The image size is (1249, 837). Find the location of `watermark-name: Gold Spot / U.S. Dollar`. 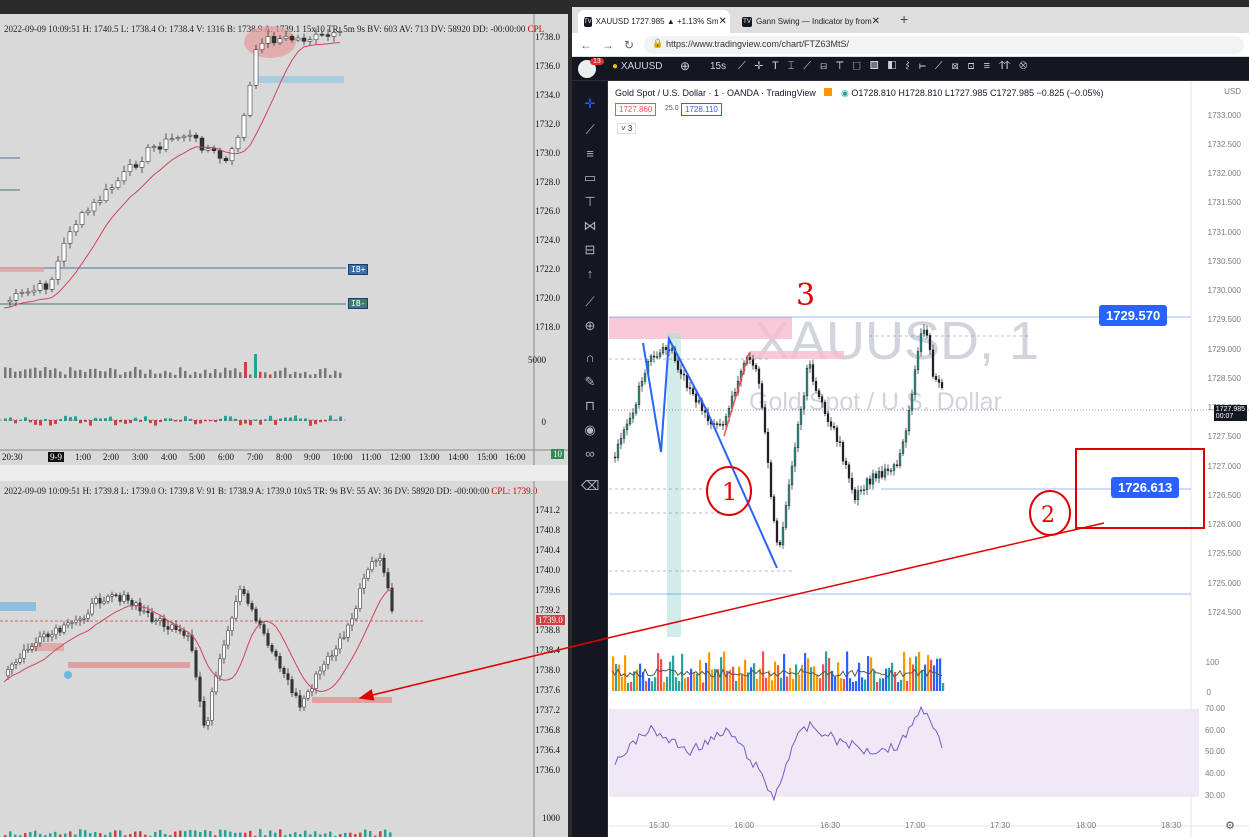

watermark-name: Gold Spot / U.S. Dollar is located at coordinates (875, 402).